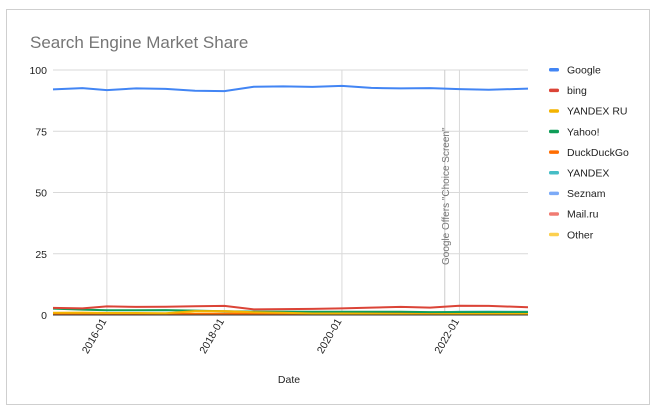  I want to click on legend-label: Google, so click(584, 71).